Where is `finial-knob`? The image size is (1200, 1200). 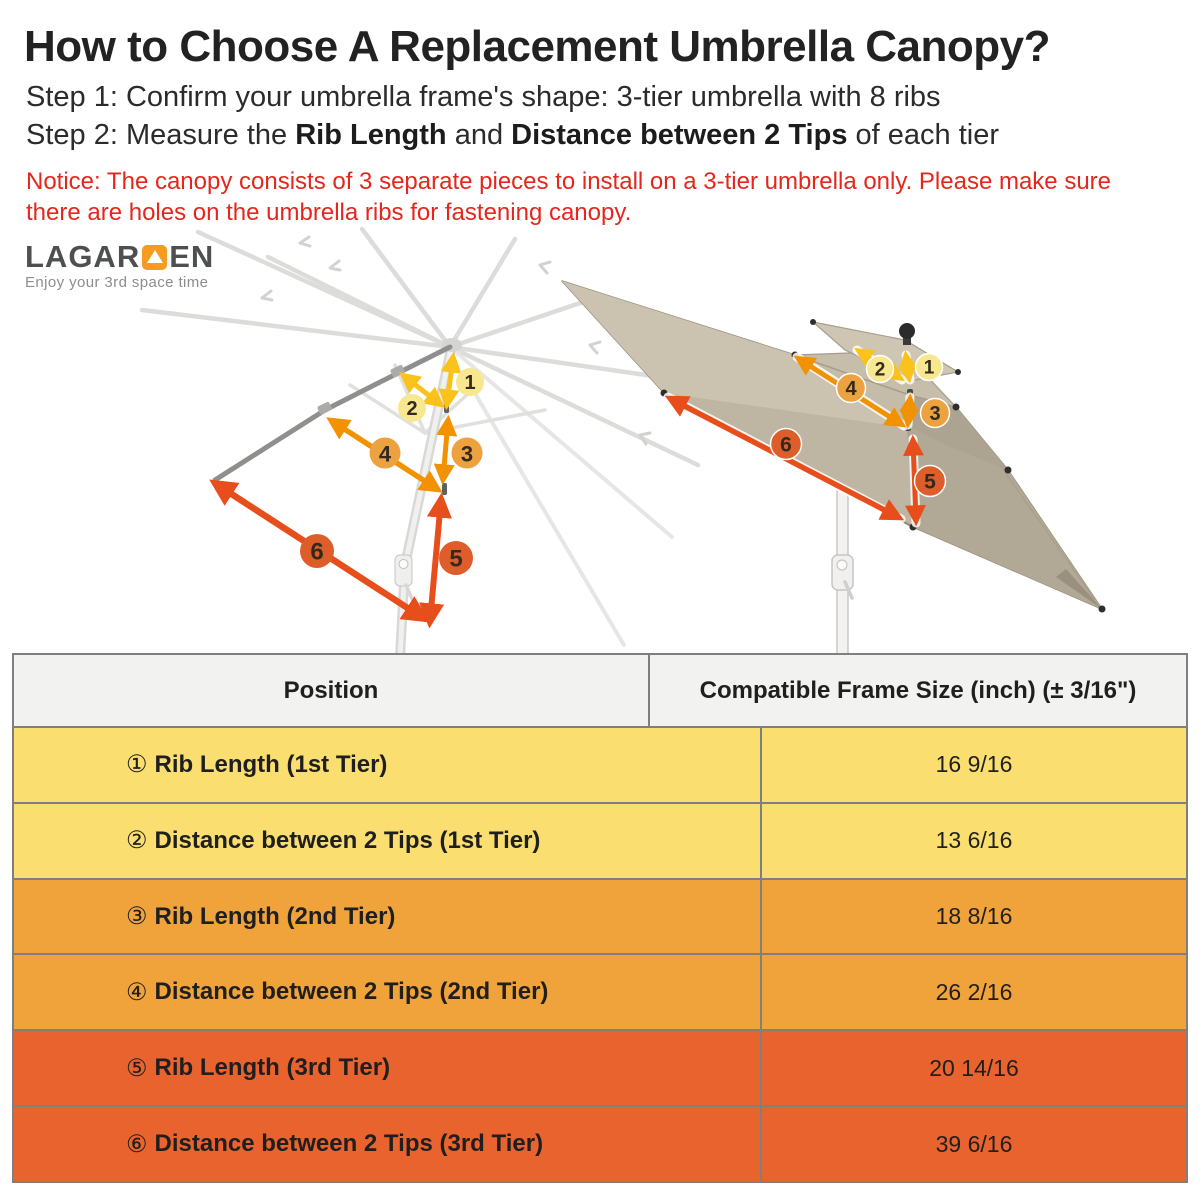 finial-knob is located at coordinates (907, 334).